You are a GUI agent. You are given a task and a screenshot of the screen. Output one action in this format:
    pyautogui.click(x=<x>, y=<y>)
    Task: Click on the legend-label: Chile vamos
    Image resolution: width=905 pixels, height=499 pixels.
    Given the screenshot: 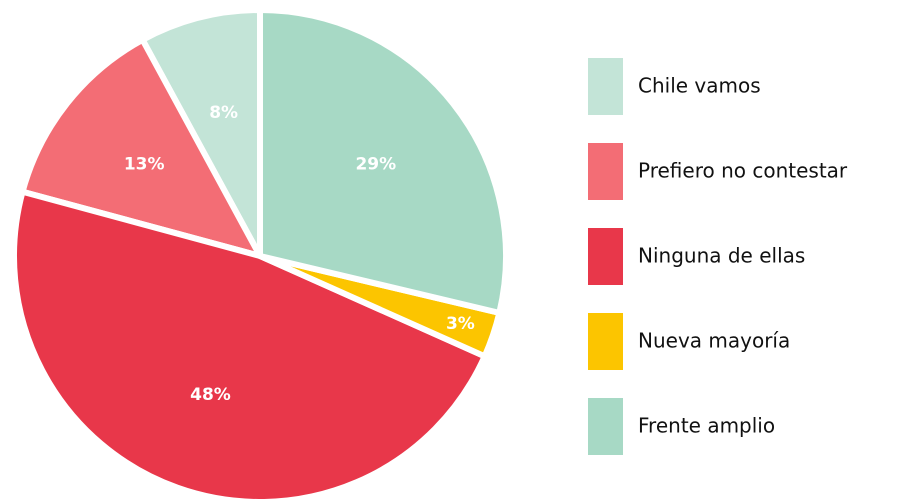 What is the action you would take?
    pyautogui.click(x=699, y=86)
    